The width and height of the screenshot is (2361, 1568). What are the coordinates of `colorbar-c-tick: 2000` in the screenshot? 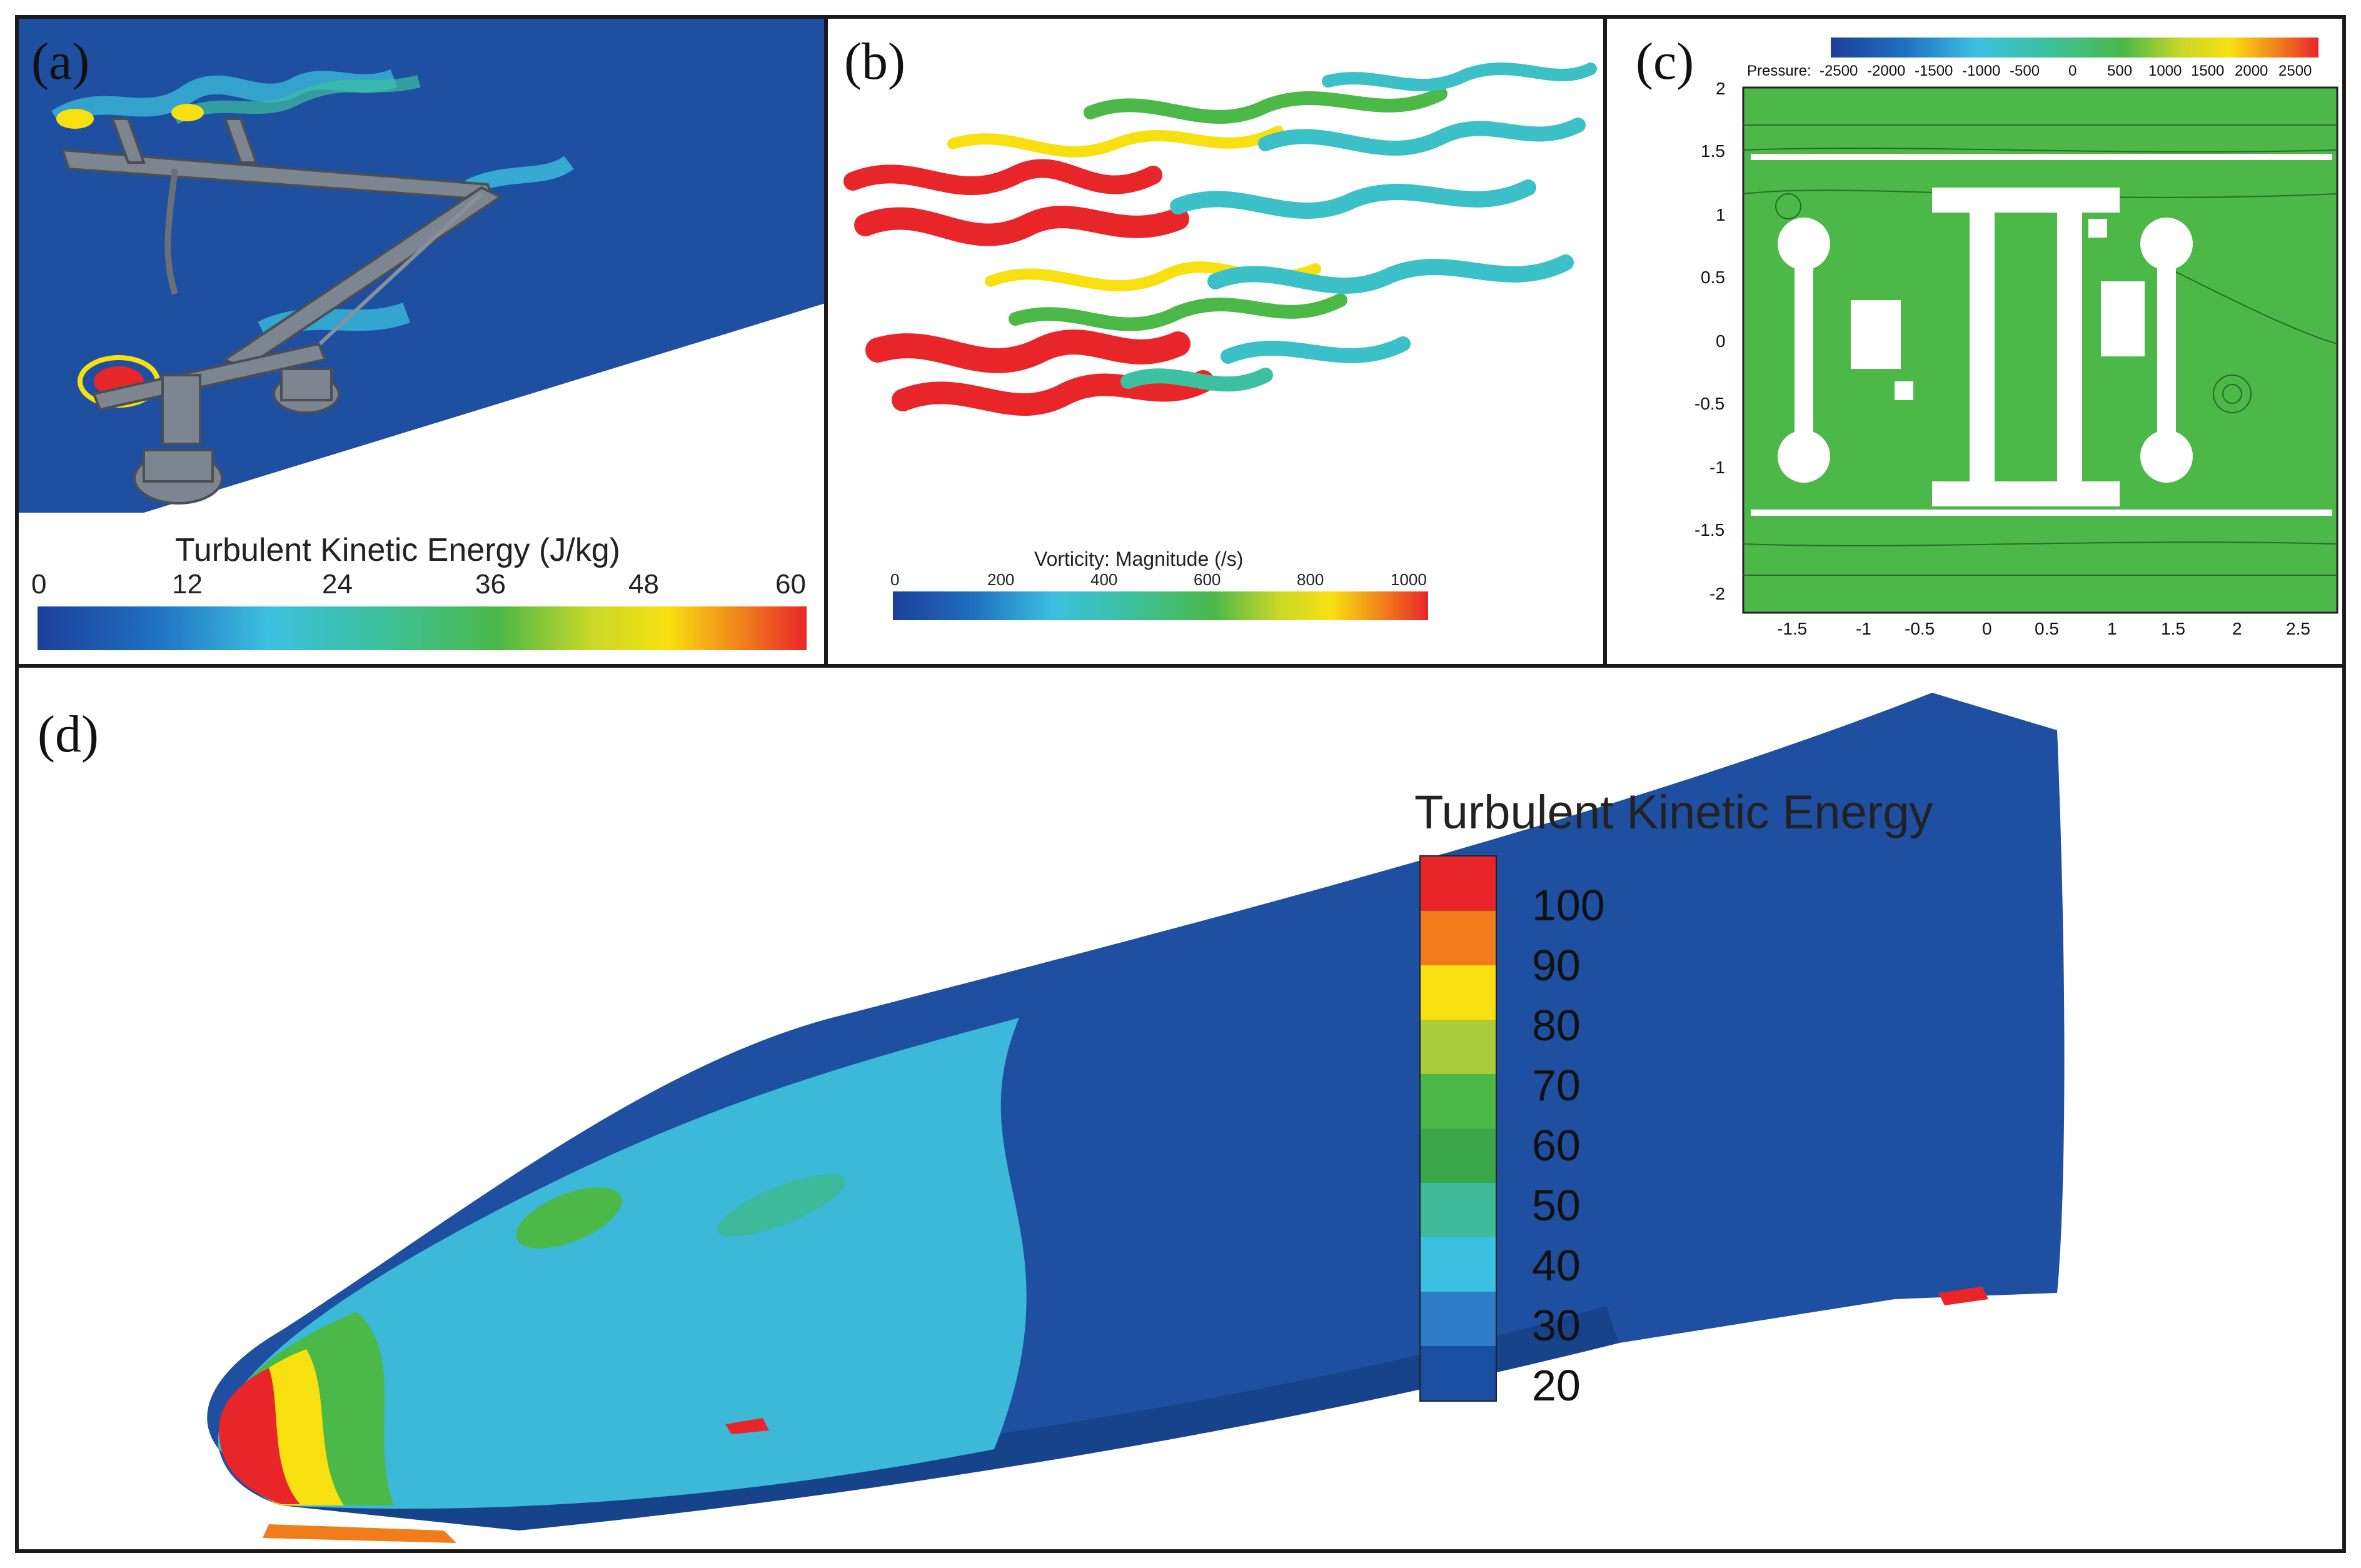 It's located at (2251, 71).